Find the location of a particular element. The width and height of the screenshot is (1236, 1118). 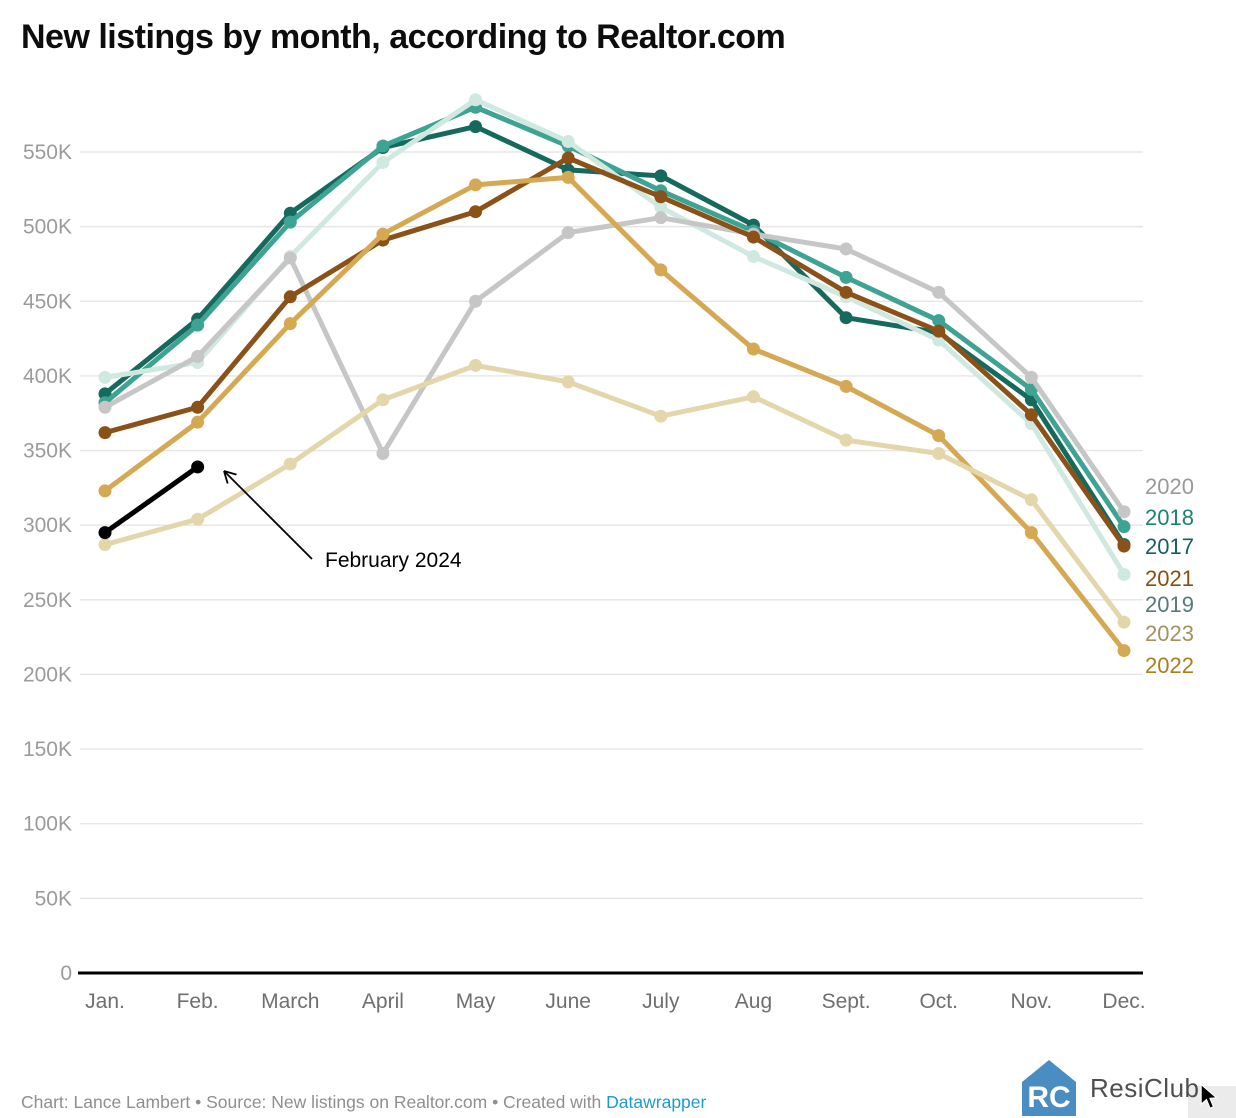

x-tick-label: March is located at coordinates (290, 1001).